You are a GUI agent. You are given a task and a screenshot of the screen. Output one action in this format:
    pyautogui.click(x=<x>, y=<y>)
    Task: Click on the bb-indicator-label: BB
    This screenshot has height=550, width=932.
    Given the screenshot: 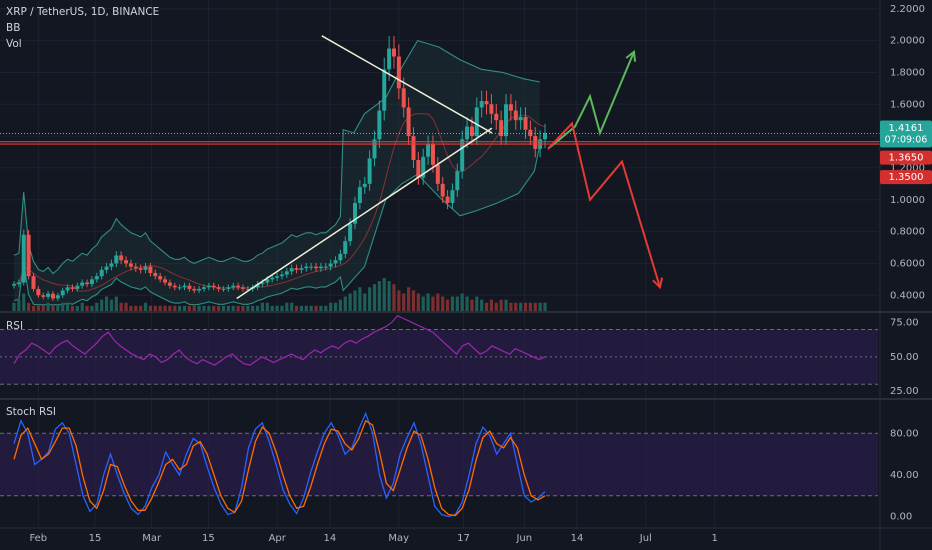 What is the action you would take?
    pyautogui.click(x=13, y=28)
    